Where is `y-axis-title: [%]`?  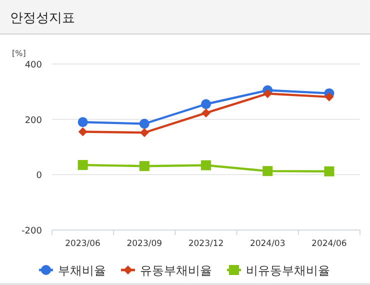
y-axis-title: [%] is located at coordinates (19, 53).